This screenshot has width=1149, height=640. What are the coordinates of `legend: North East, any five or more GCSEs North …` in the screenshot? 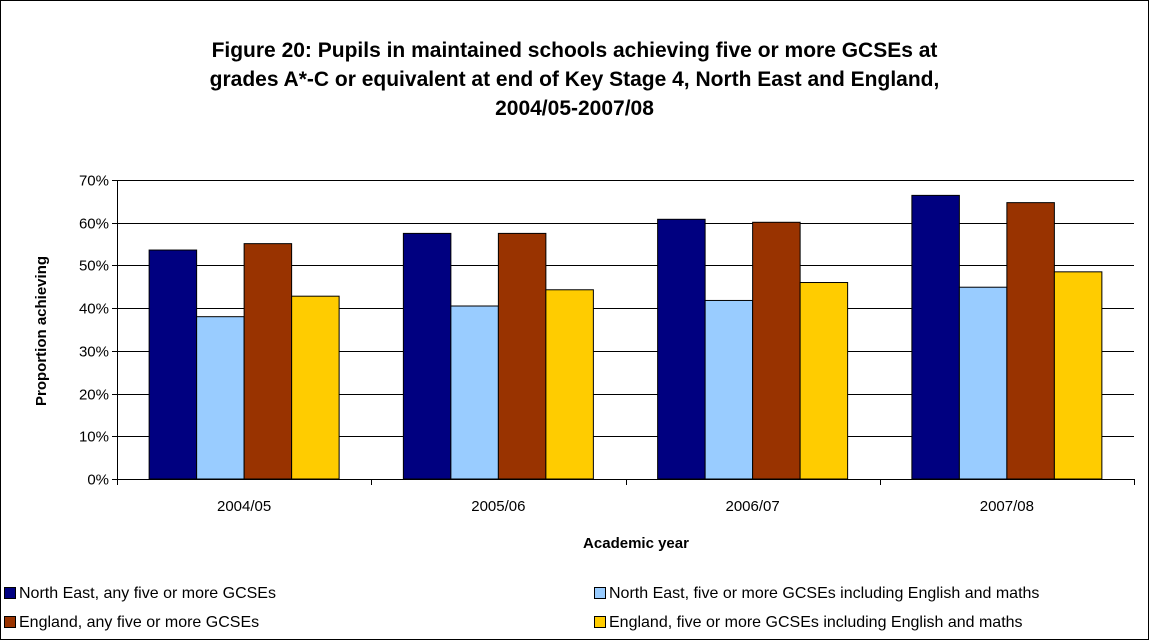 It's located at (574, 610).